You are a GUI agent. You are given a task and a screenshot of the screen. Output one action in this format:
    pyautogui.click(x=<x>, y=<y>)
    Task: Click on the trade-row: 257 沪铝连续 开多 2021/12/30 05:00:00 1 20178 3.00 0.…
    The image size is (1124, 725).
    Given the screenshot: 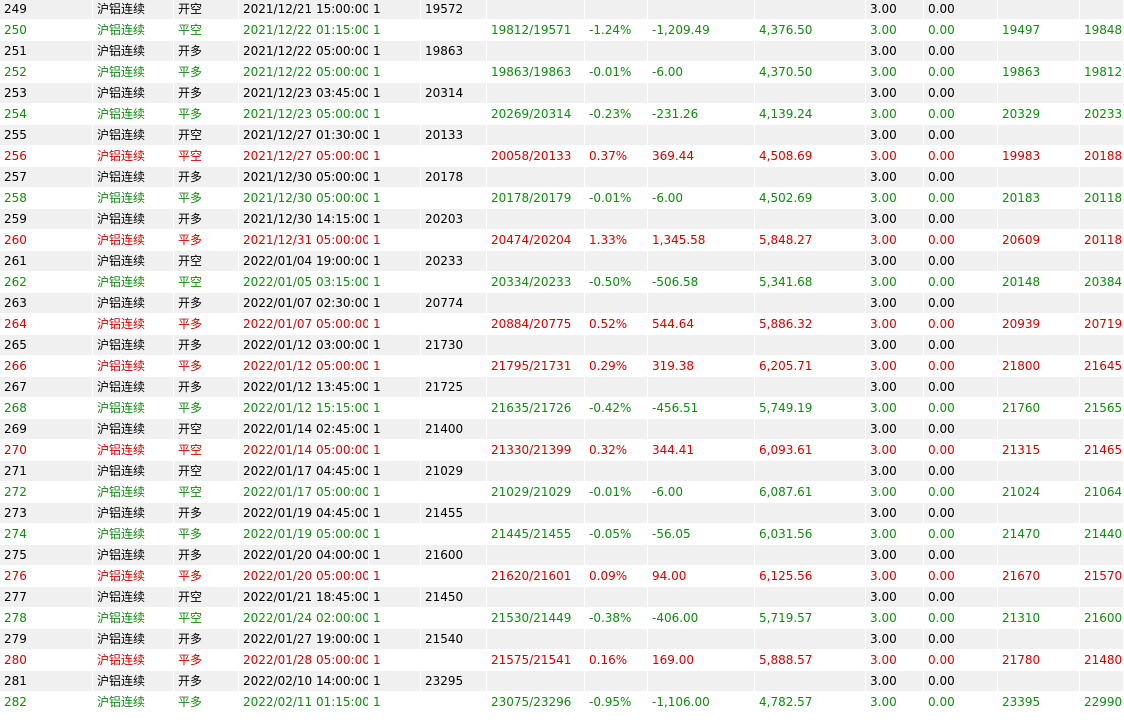 What is the action you would take?
    pyautogui.click(x=562, y=177)
    